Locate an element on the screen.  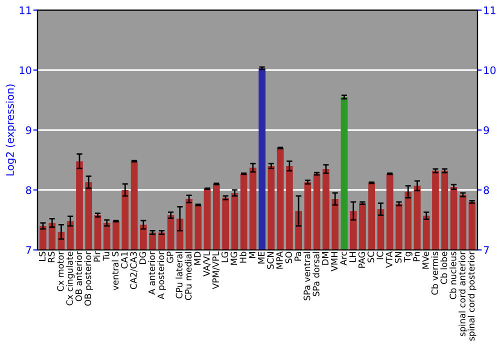
x-tick-label: Tg is located at coordinates (408, 257).